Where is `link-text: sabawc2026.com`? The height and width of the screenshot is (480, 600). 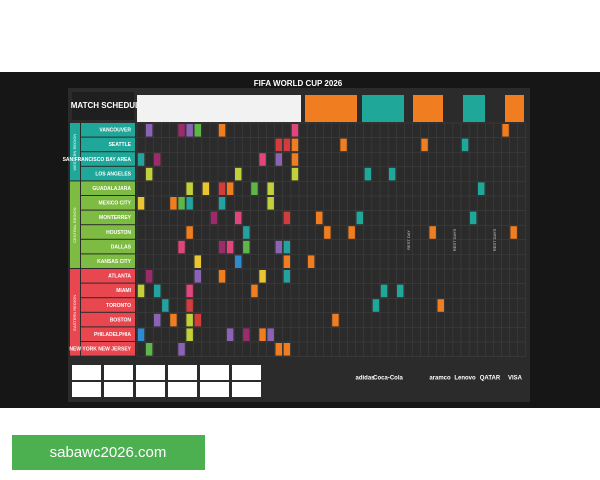 link-text: sabawc2026.com is located at coordinates (108, 452).